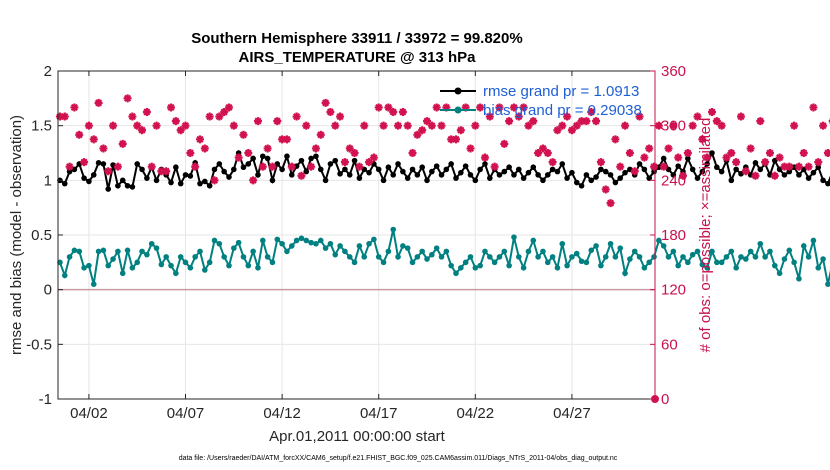 The image size is (830, 470). Describe the element at coordinates (476, 413) in the screenshot. I see `x-tick-label-4: 04/22` at that location.